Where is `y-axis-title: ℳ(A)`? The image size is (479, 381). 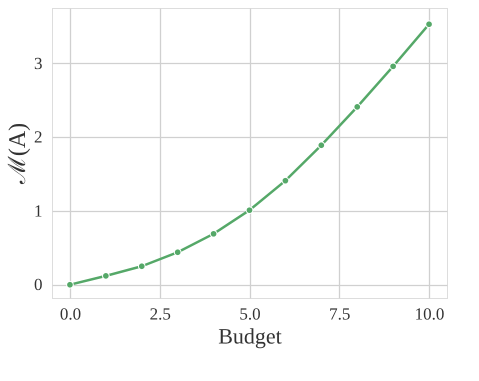
y-axis-title: ℳ(A) is located at coordinates (18, 154).